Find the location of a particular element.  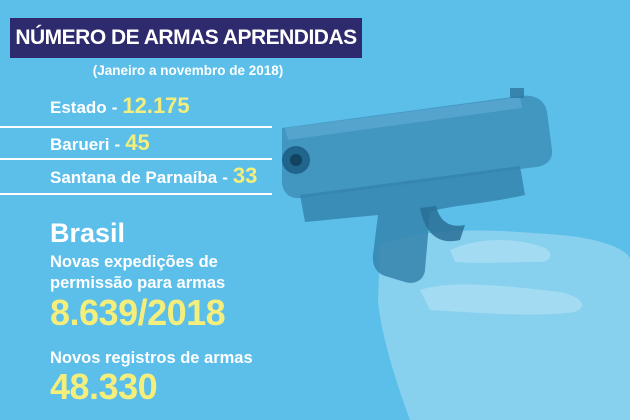

permits-label-line2: permissão para armas is located at coordinates (138, 283).